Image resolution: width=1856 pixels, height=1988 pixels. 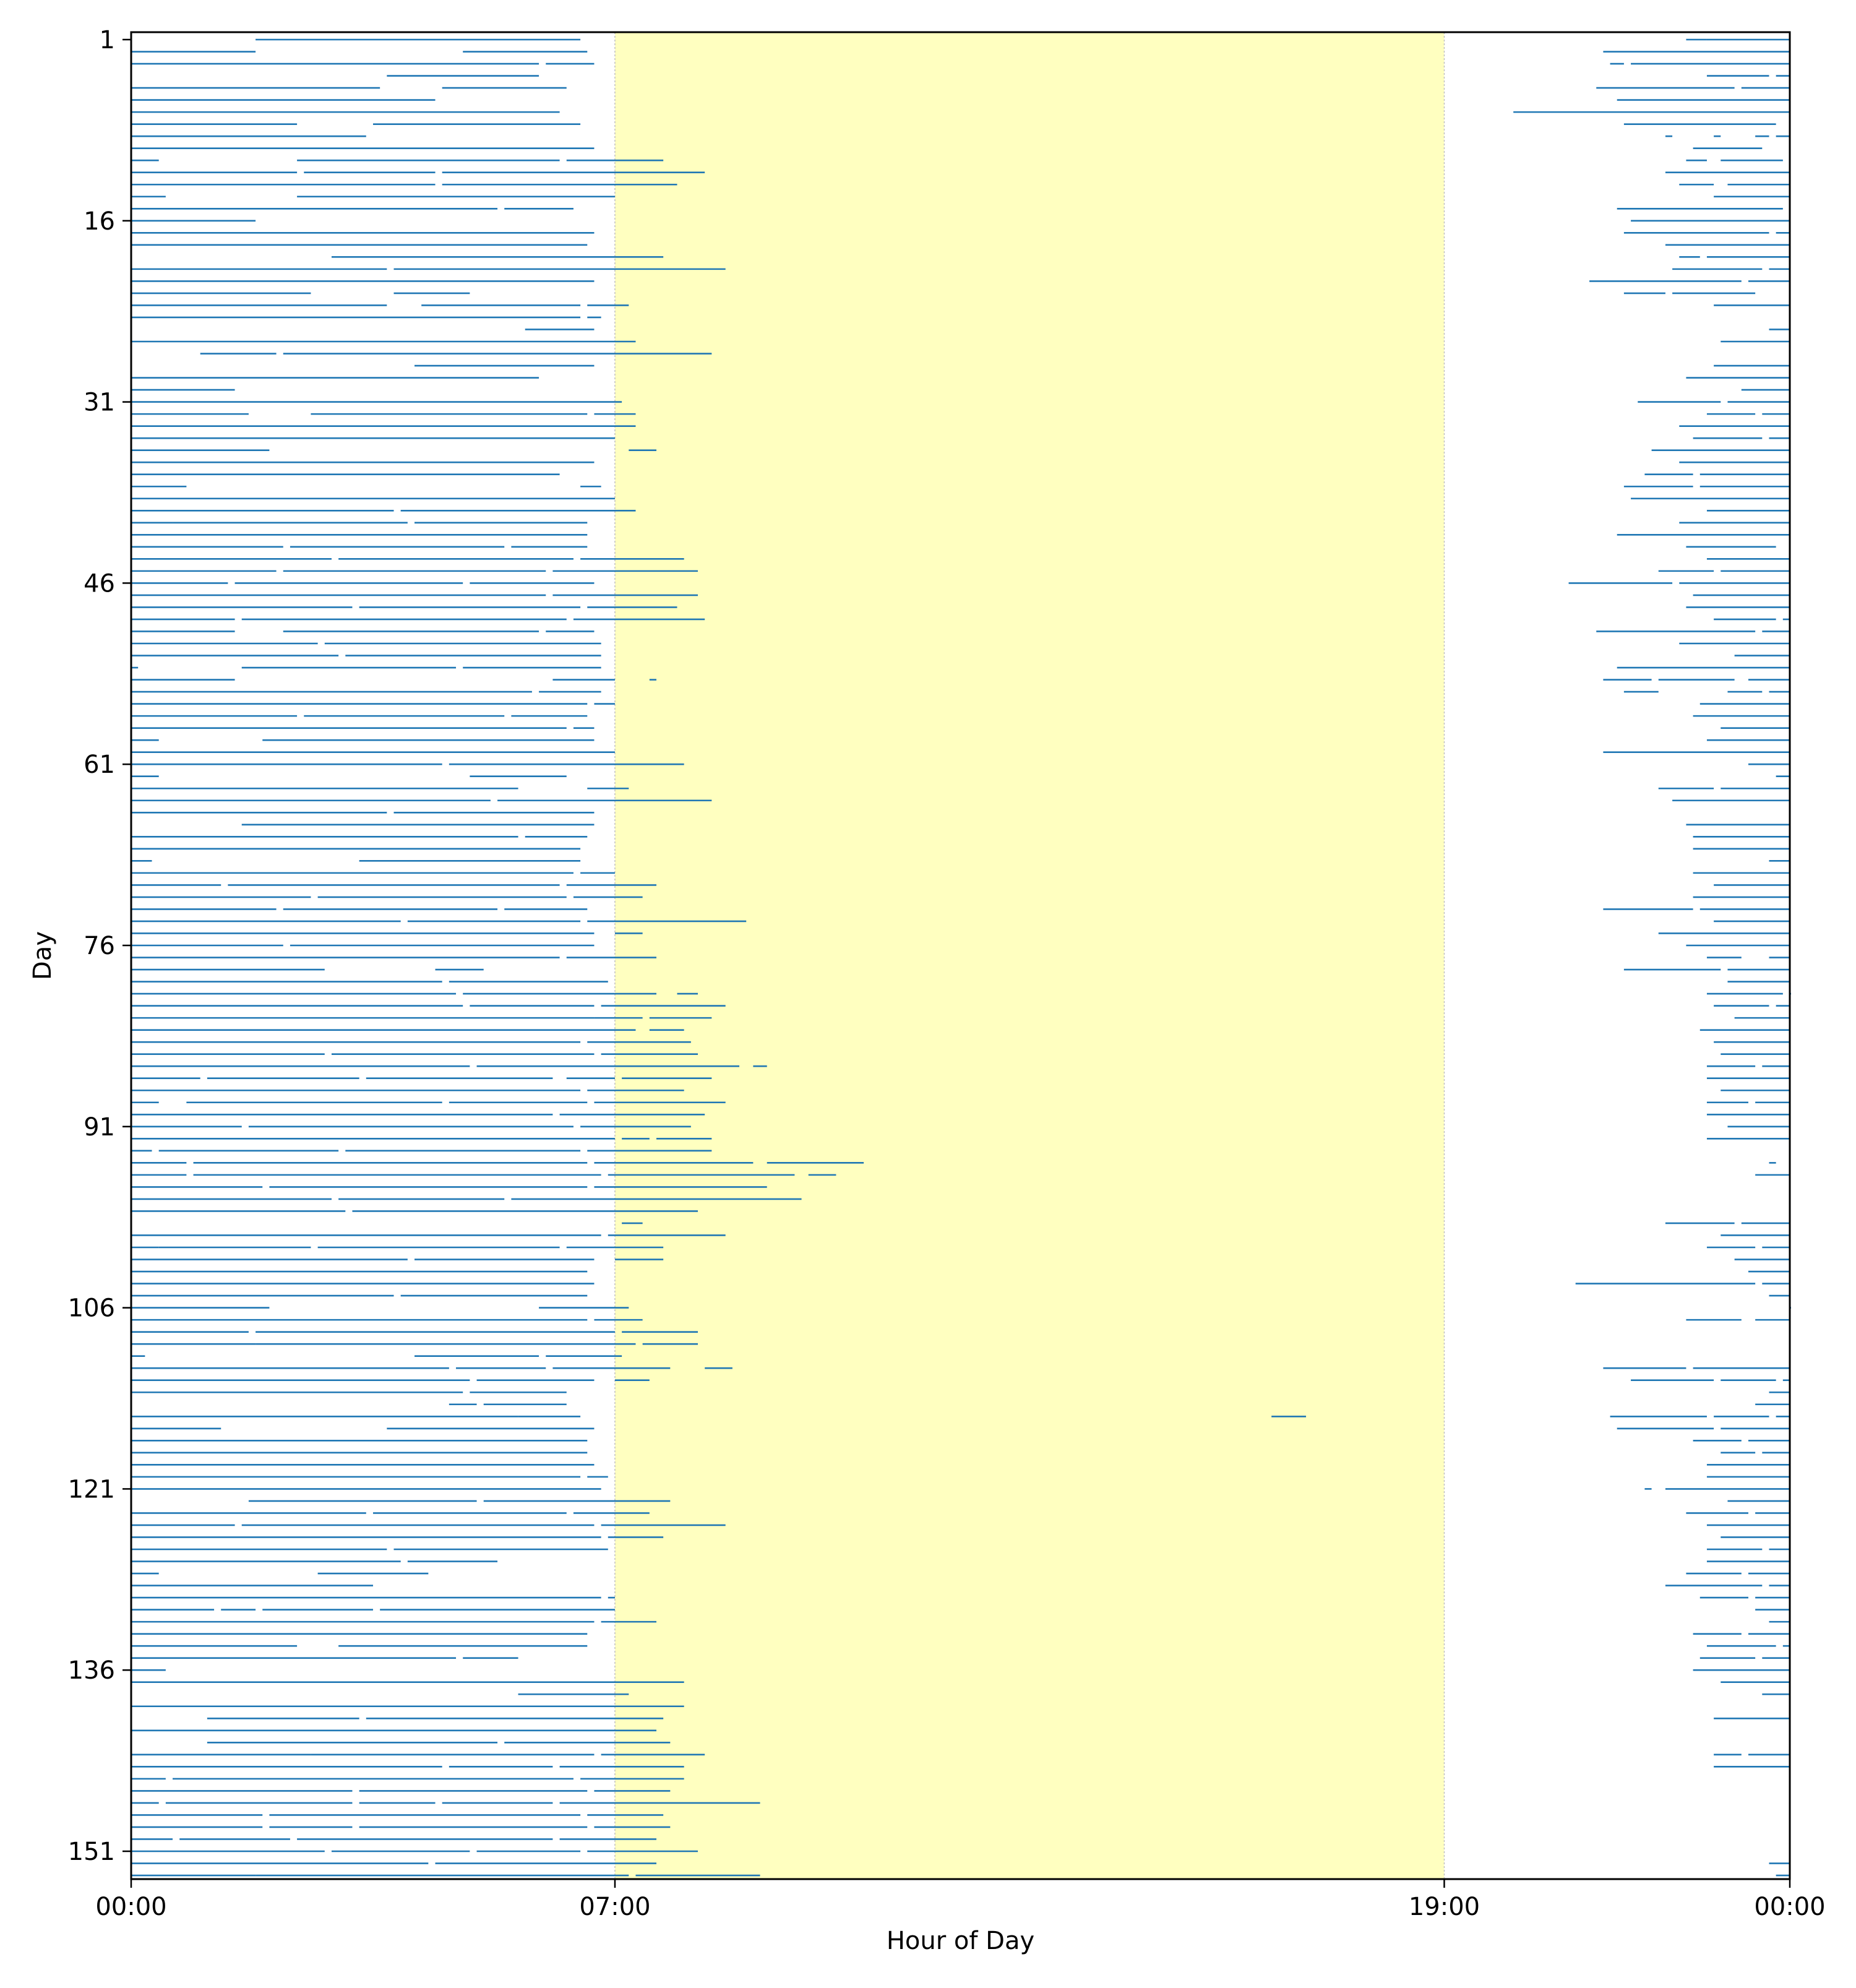 What do you see at coordinates (42, 955) in the screenshot?
I see `y-axis-title: Day` at bounding box center [42, 955].